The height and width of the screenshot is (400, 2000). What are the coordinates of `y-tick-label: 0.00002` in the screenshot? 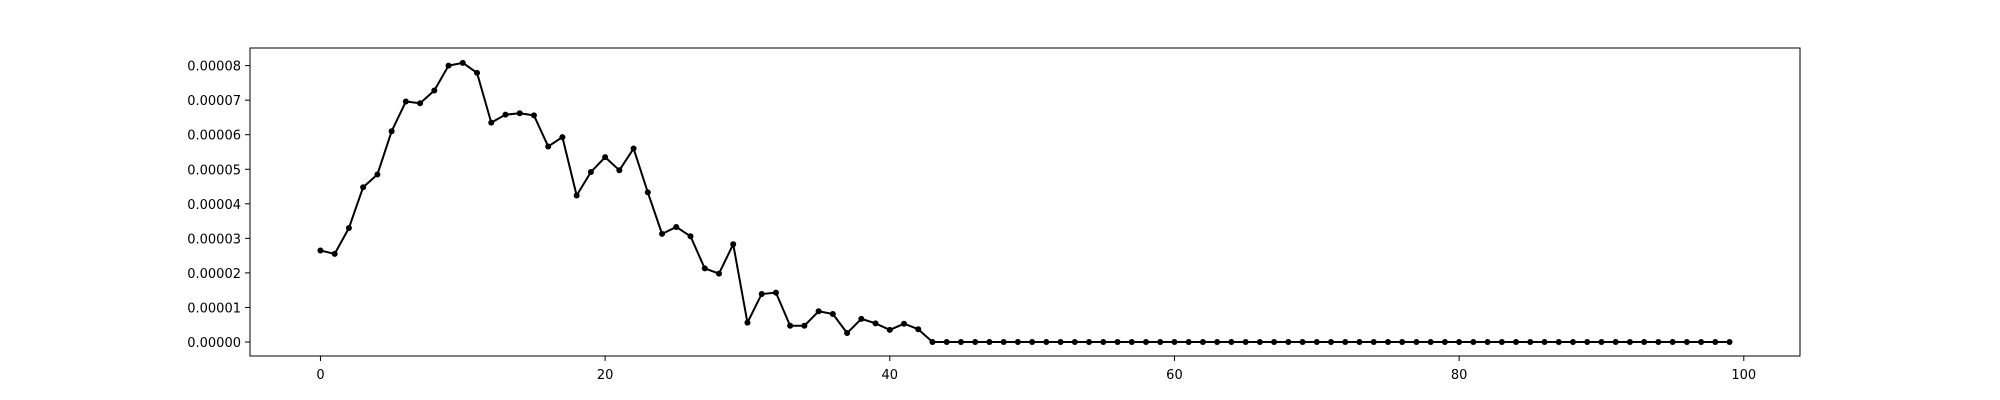 It's located at (214, 274).